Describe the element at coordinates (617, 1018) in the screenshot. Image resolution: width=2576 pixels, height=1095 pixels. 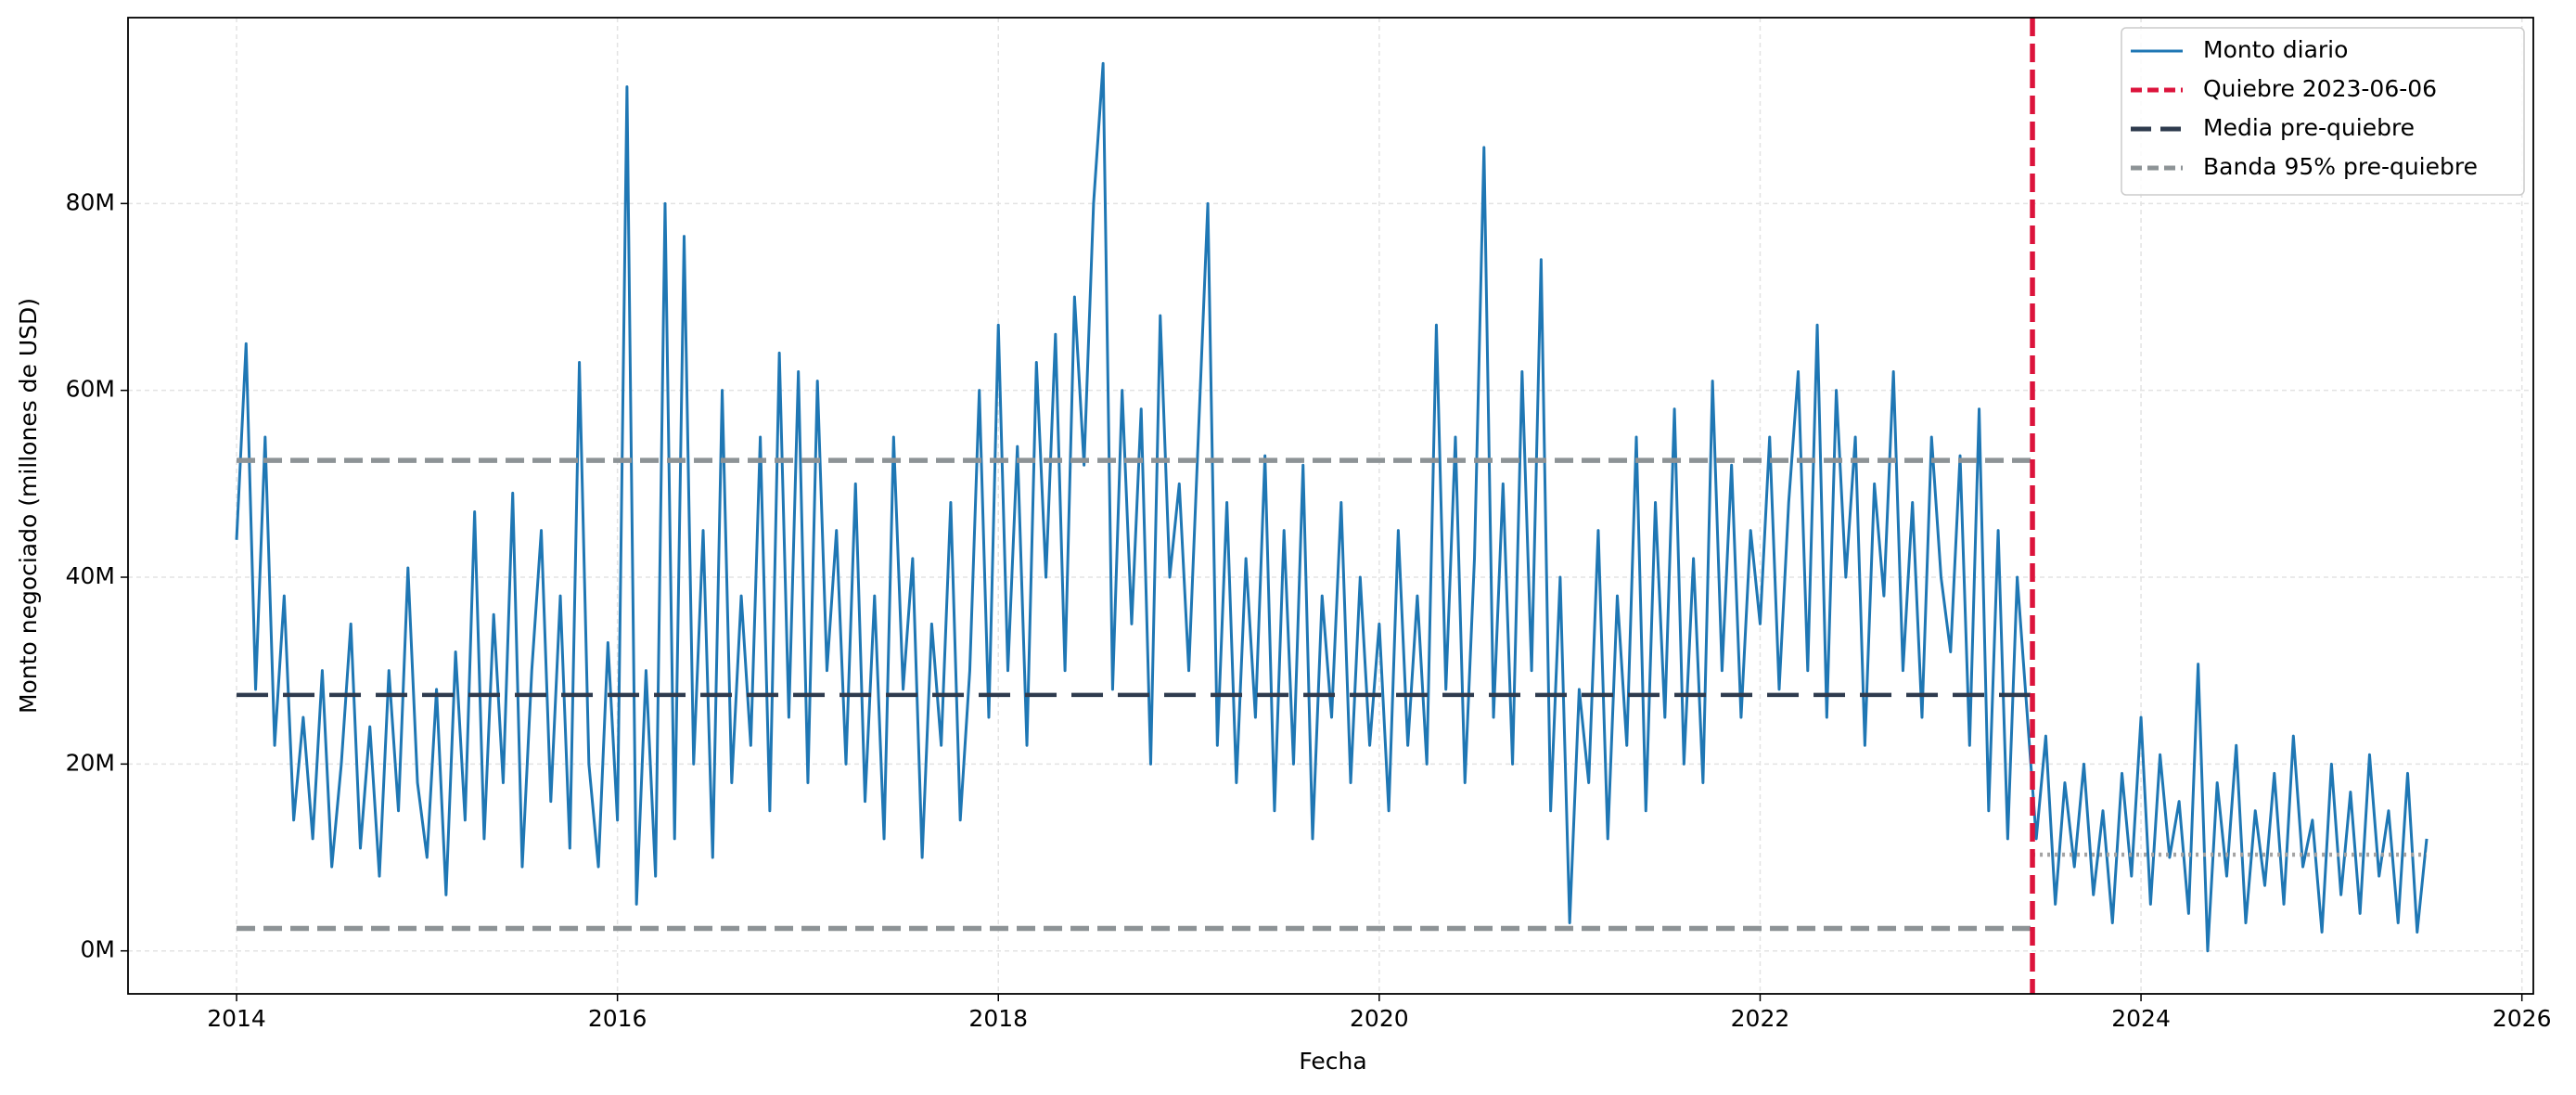
I see `x-tick-label: 2016` at that location.